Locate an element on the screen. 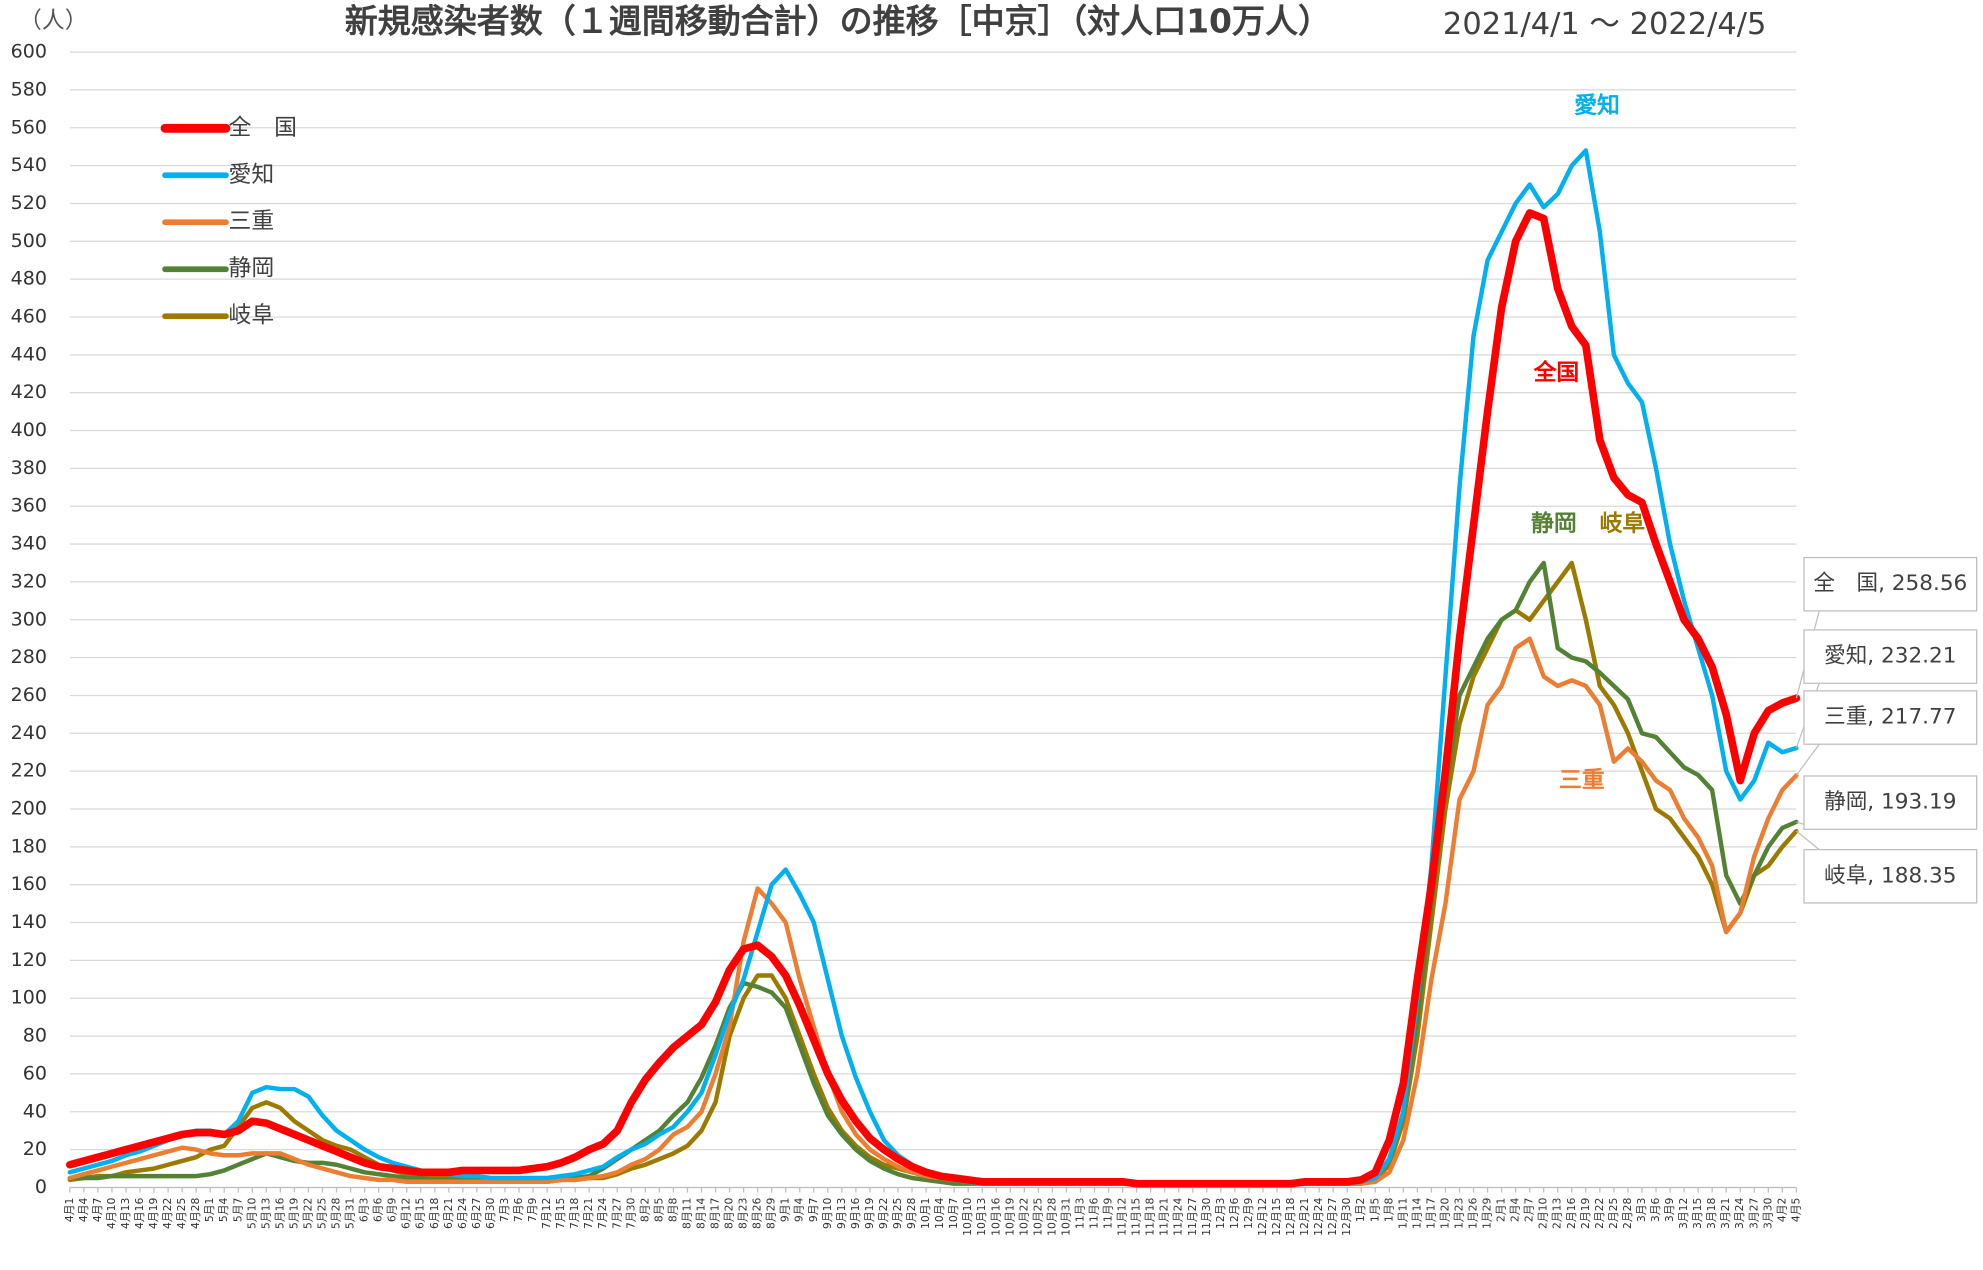  y-tick-label: 240 is located at coordinates (29, 733).